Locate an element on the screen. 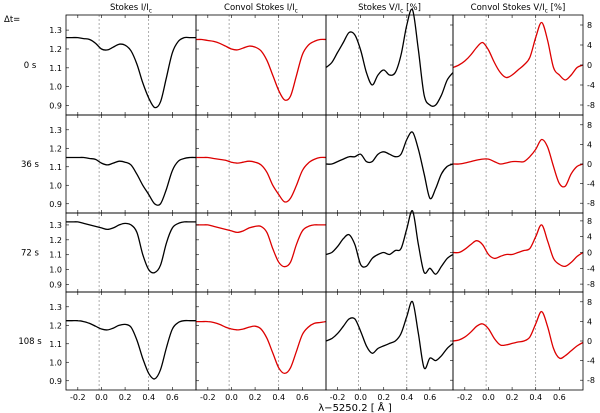  column-title-main: Stokes V/I is located at coordinates (379, 8).